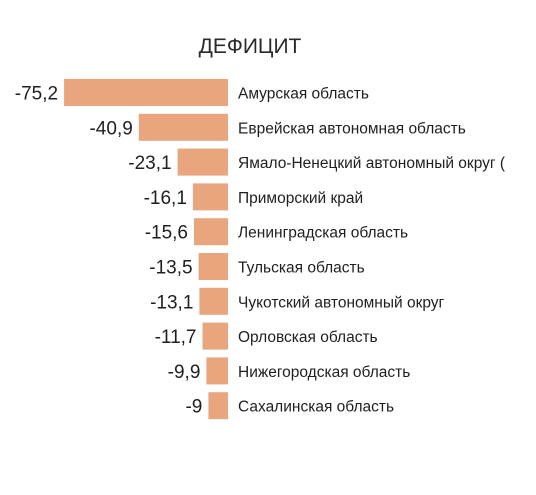  What do you see at coordinates (300, 198) in the screenshot?
I see `category-label: Приморский край` at bounding box center [300, 198].